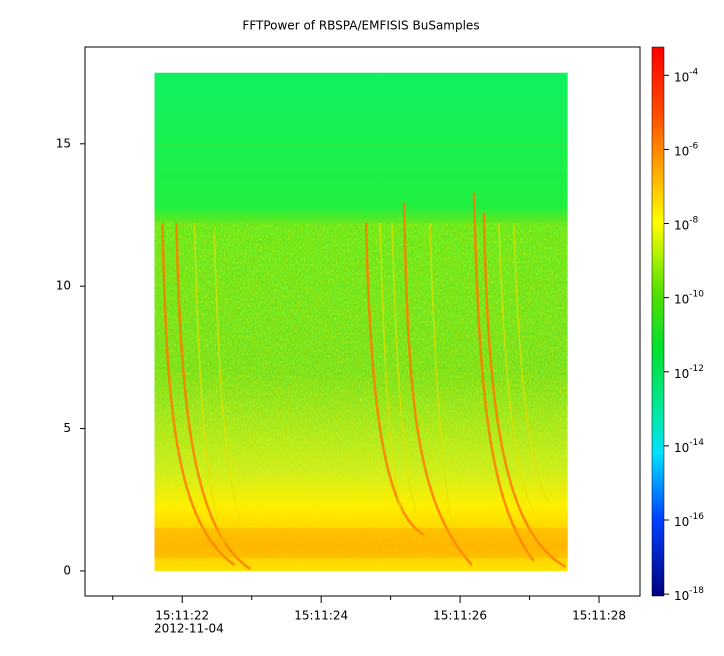  Describe the element at coordinates (693, 146) in the screenshot. I see `colorbar-tick-exponent: -6` at that location.